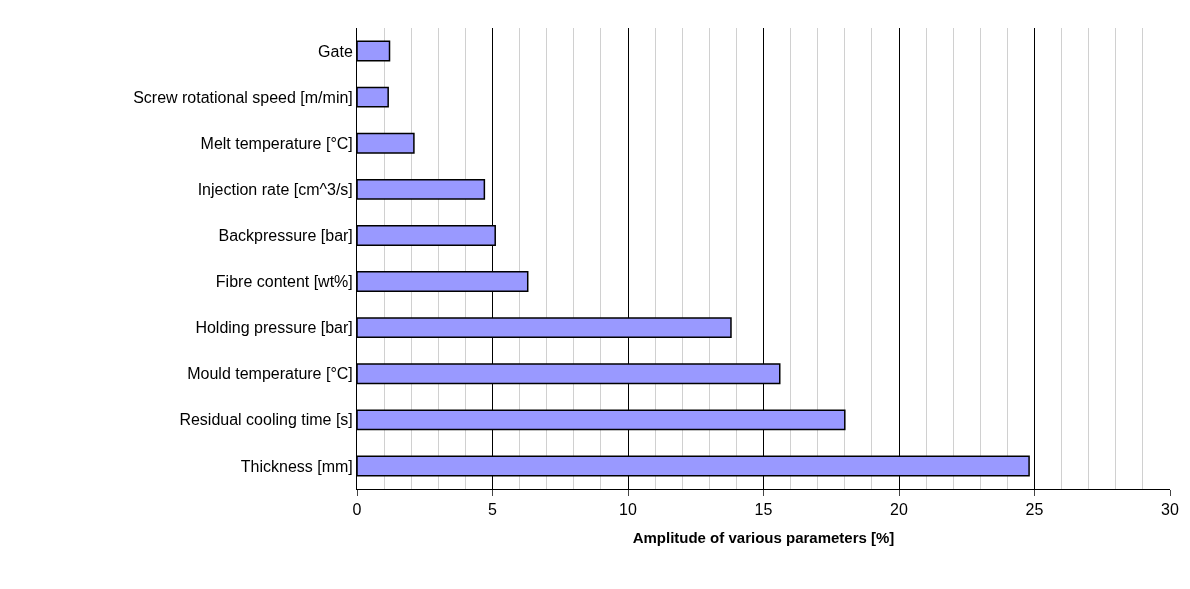 This screenshot has height=589, width=1190. I want to click on y-tick-label: Thickness [mm], so click(296, 466).